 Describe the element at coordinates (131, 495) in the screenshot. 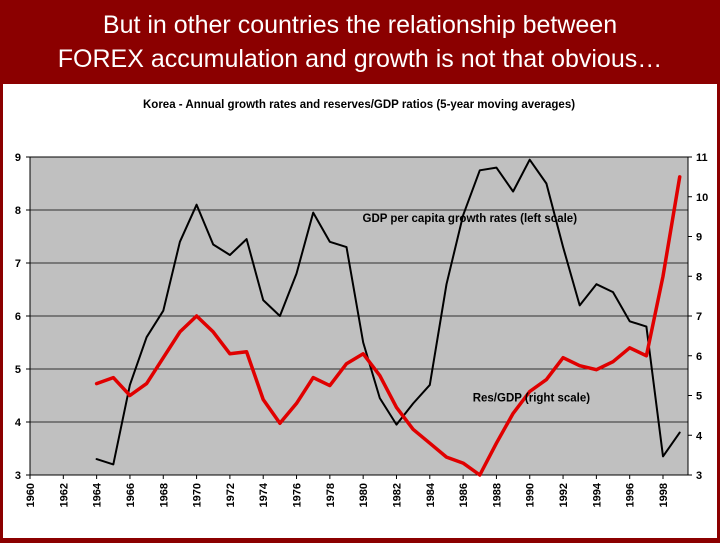

I see `x-tick-label: 1966` at that location.